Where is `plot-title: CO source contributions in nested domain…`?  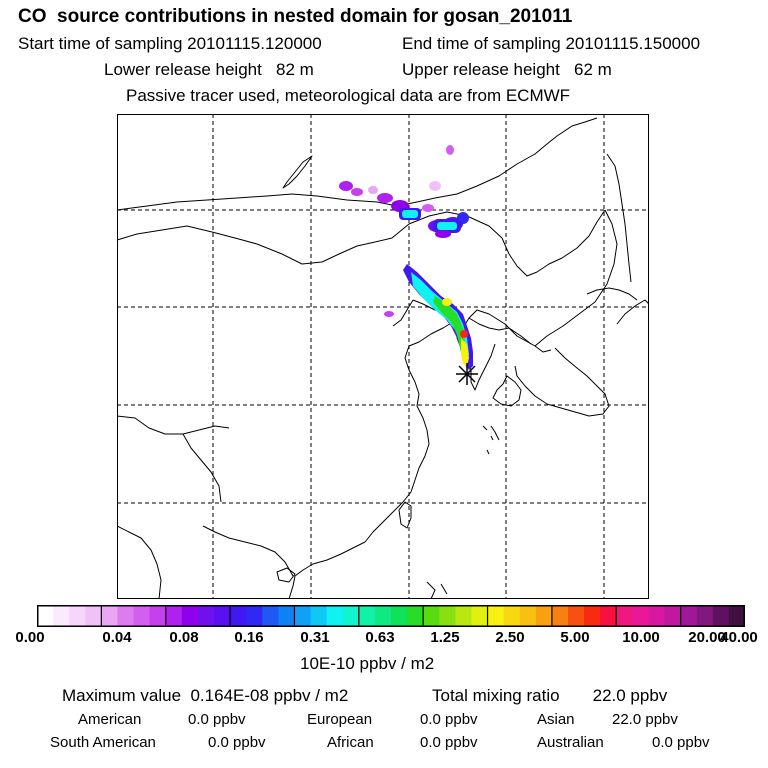
plot-title: CO source contributions in nested domain… is located at coordinates (295, 16).